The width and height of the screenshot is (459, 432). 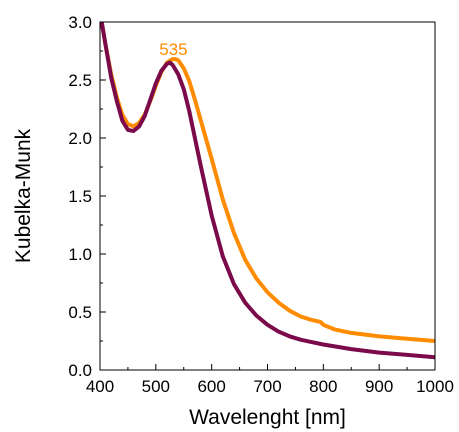 I want to click on y-tick-label: 3.0, so click(x=80, y=22).